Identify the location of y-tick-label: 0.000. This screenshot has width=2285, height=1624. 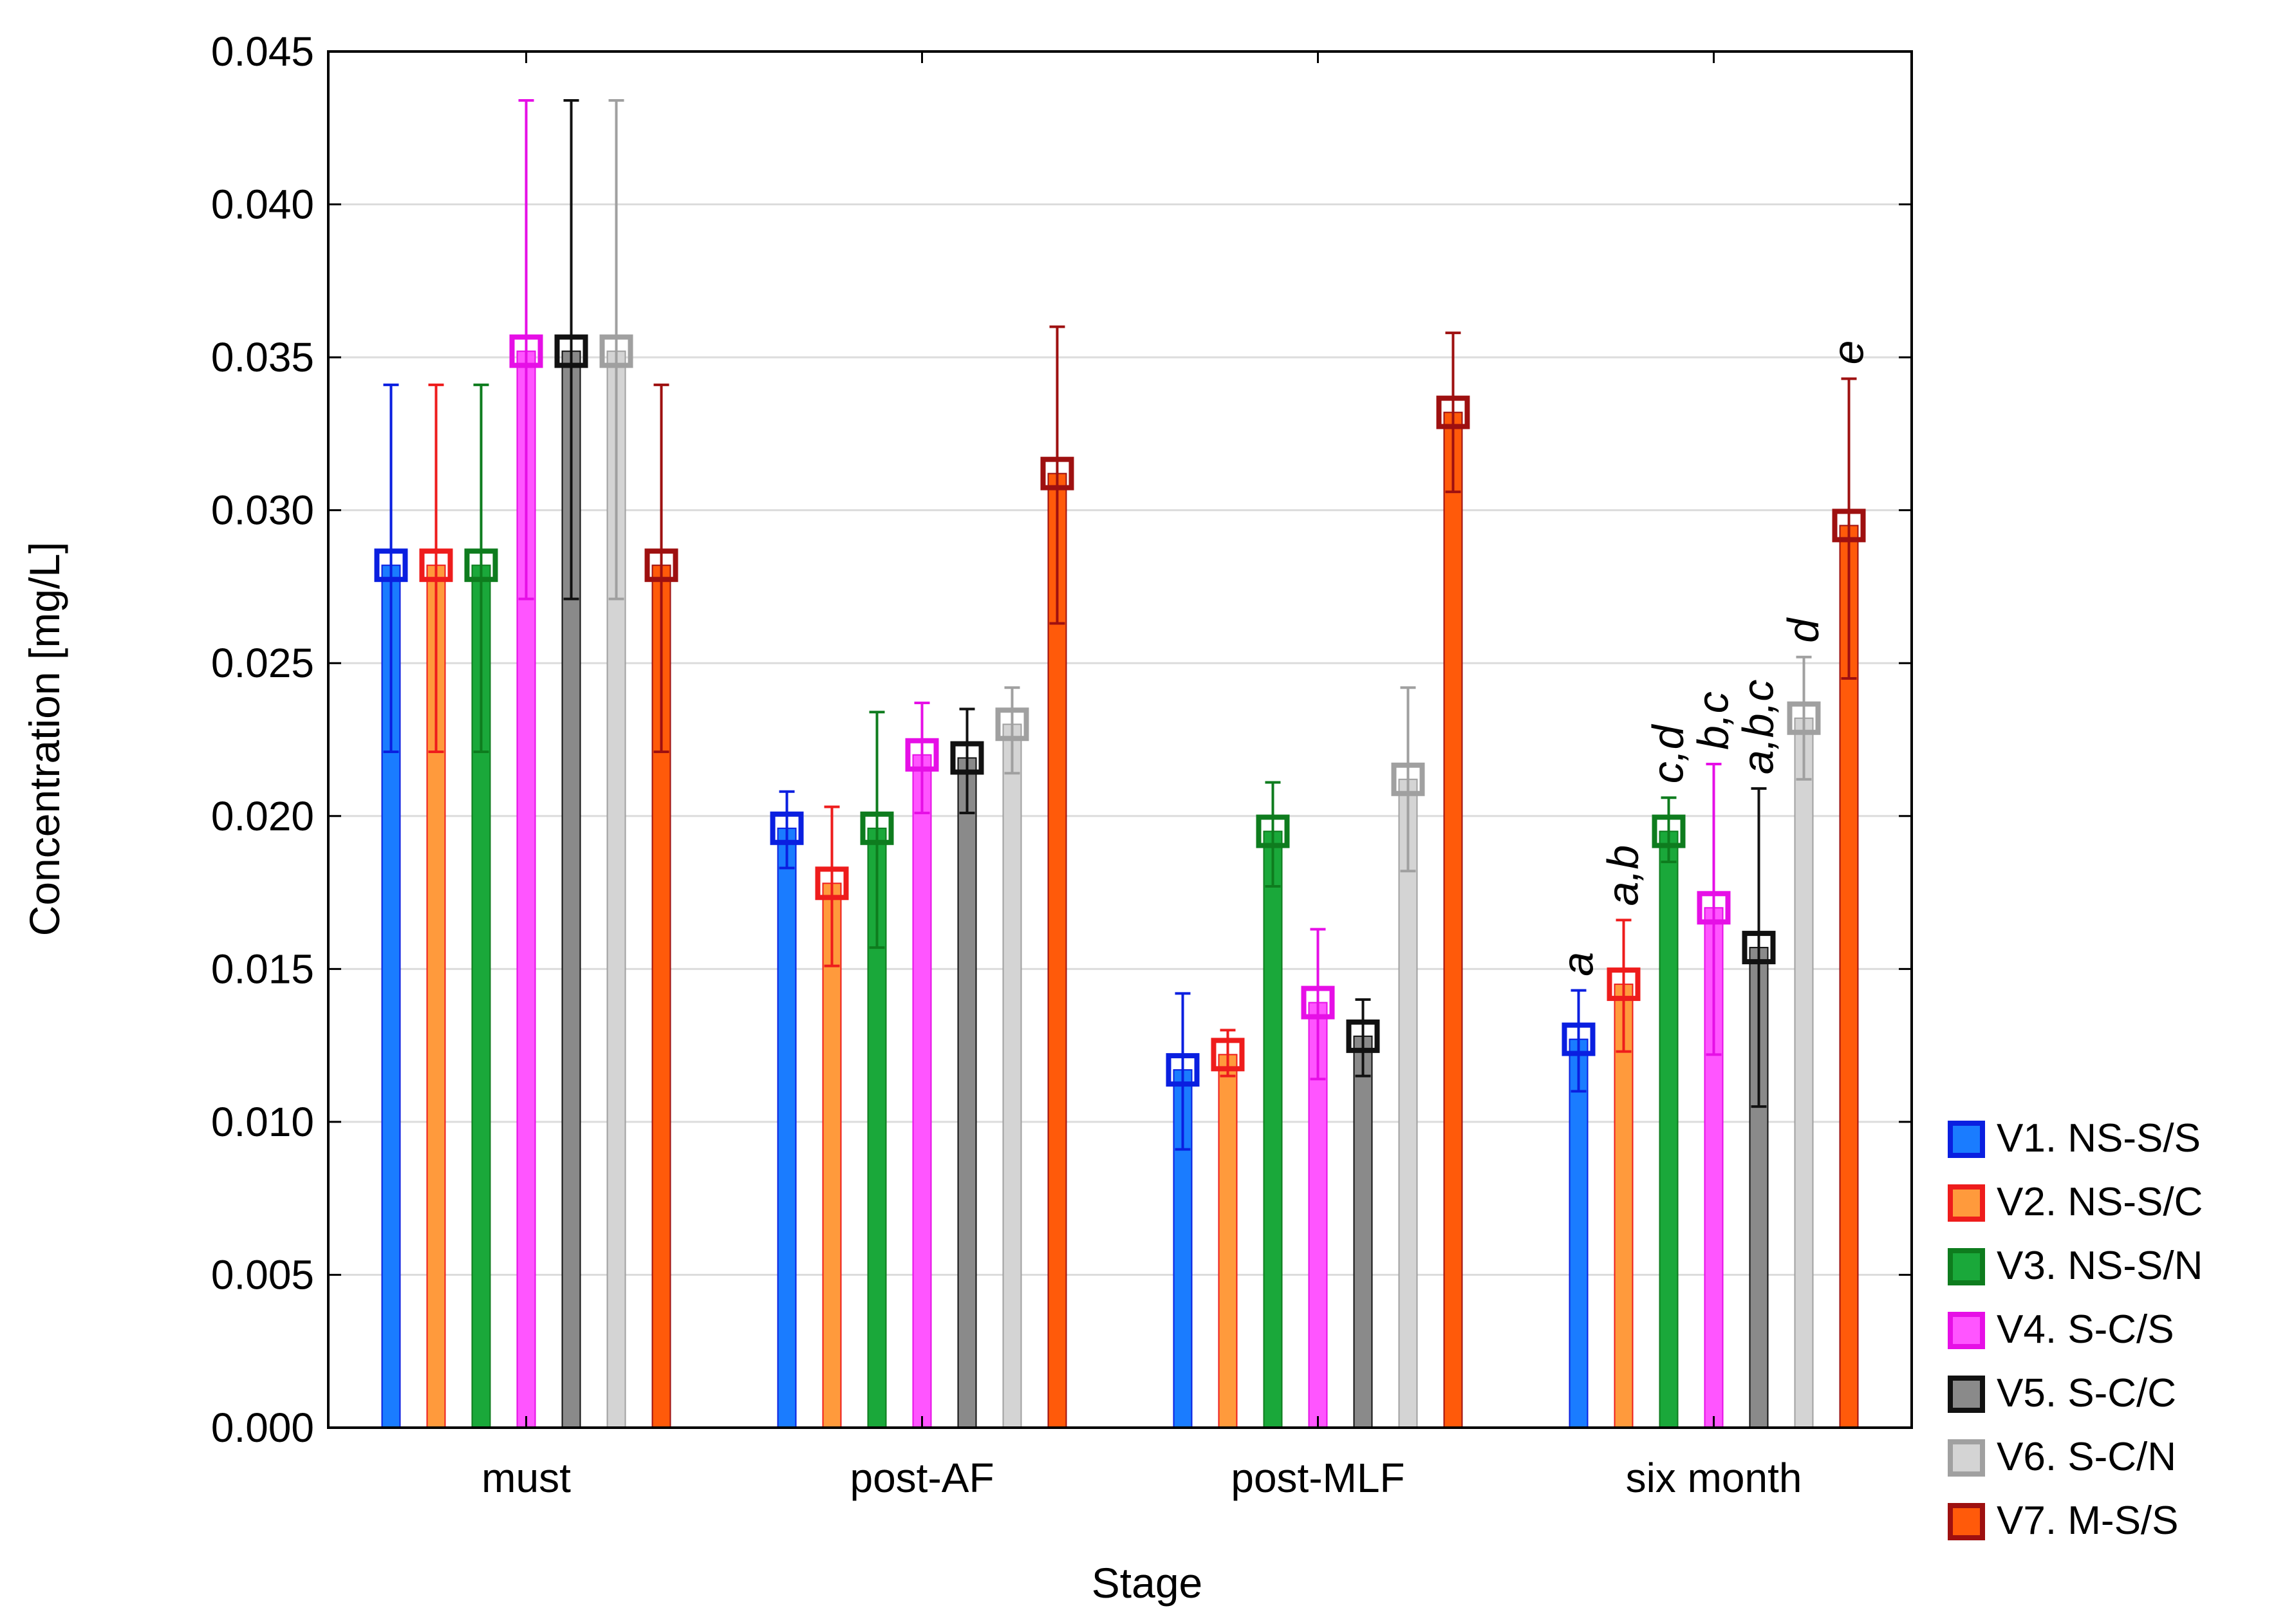
(263, 1428).